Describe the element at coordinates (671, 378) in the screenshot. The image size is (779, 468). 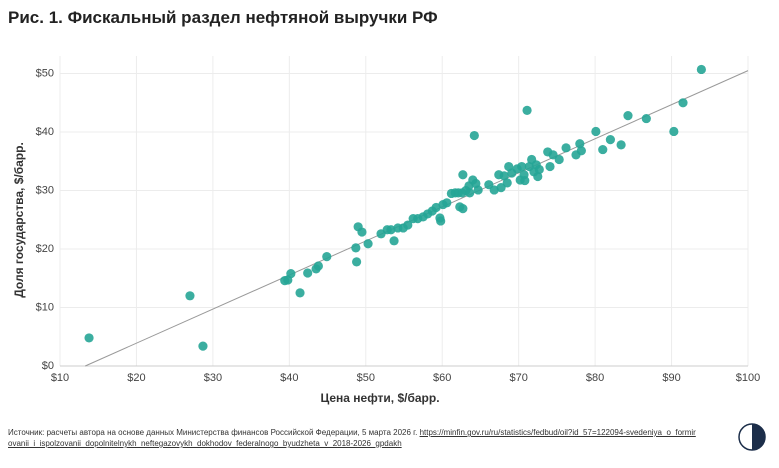
I see `x-tick-label: $90` at that location.